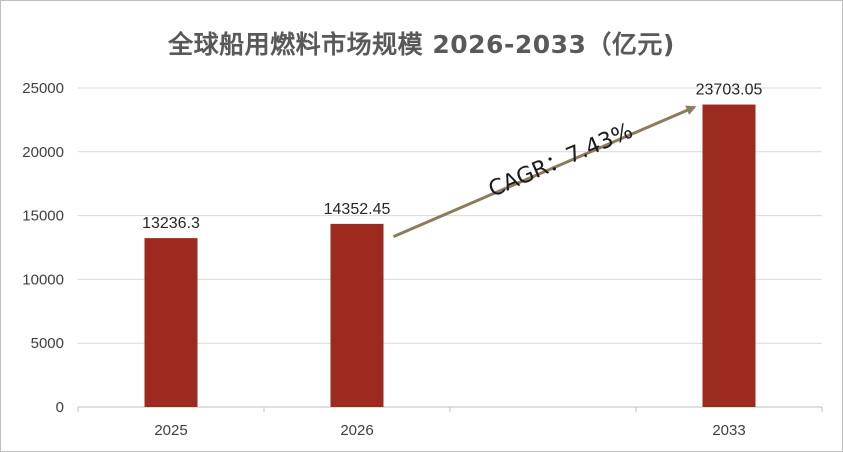 This screenshot has width=843, height=452. Describe the element at coordinates (60, 407) in the screenshot. I see `y-tick-label: 0` at that location.